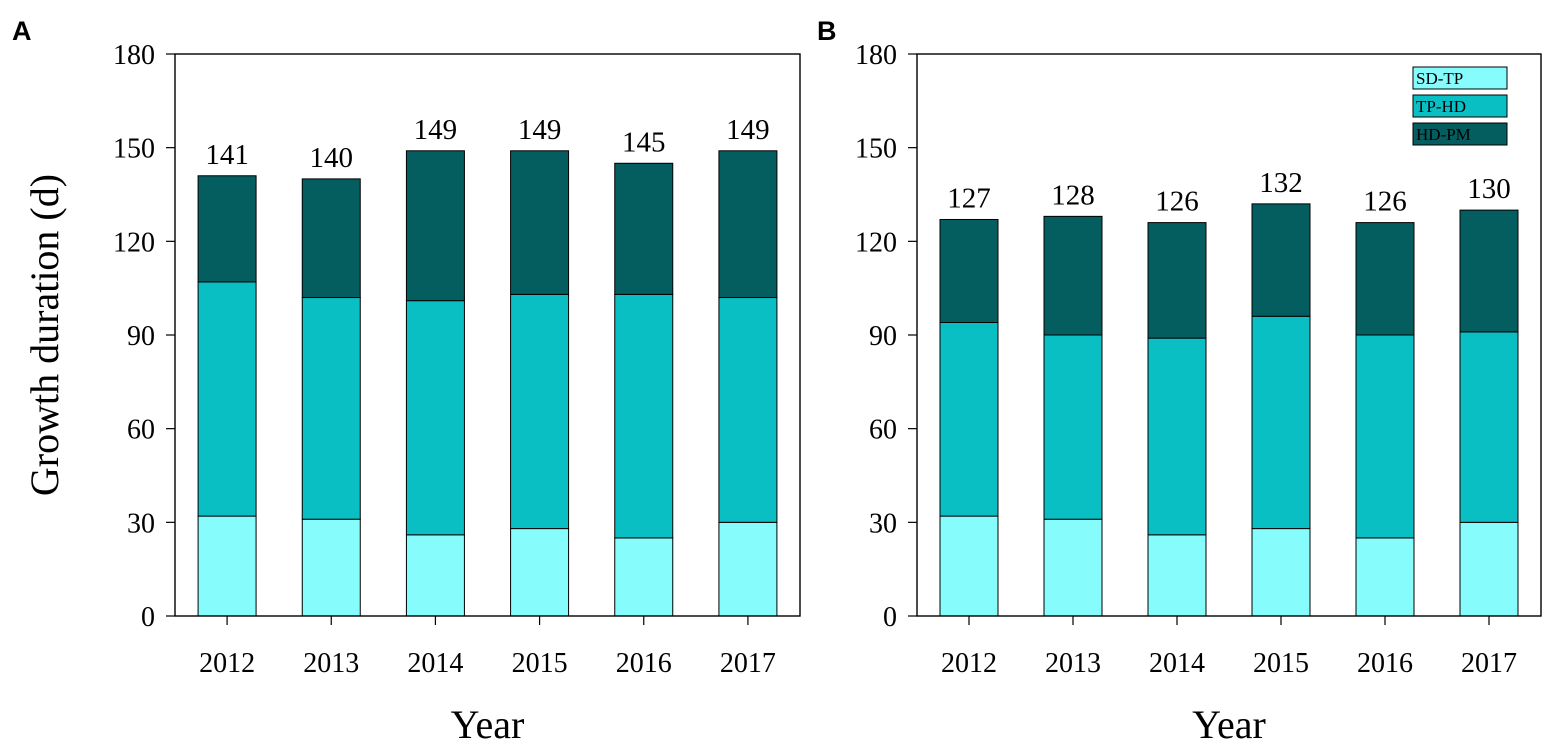  Describe the element at coordinates (435, 226) in the screenshot. I see `panel-a-bar-hd-pm-2014` at that location.